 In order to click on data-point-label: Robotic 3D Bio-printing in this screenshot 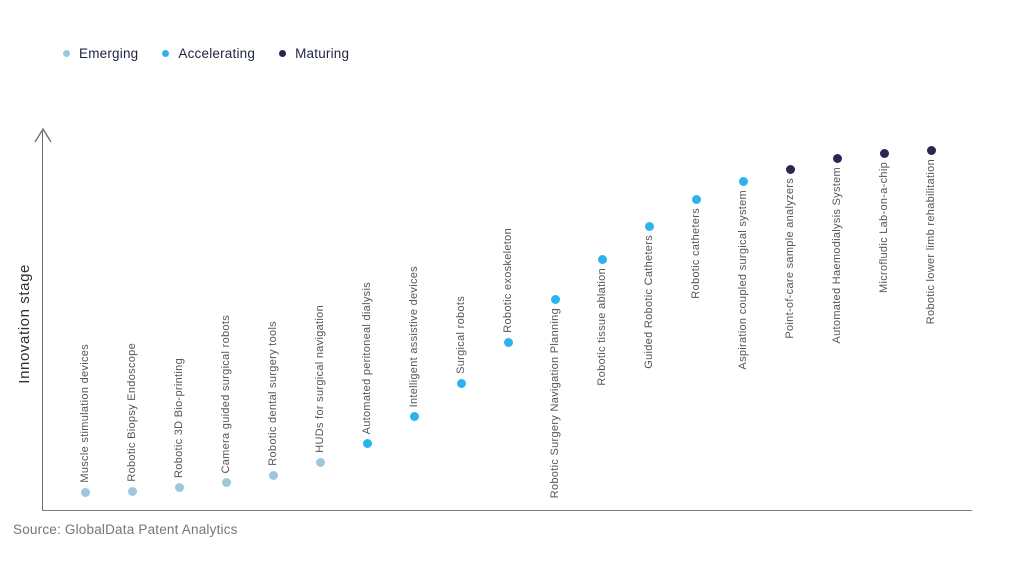, I will do `click(179, 417)`.